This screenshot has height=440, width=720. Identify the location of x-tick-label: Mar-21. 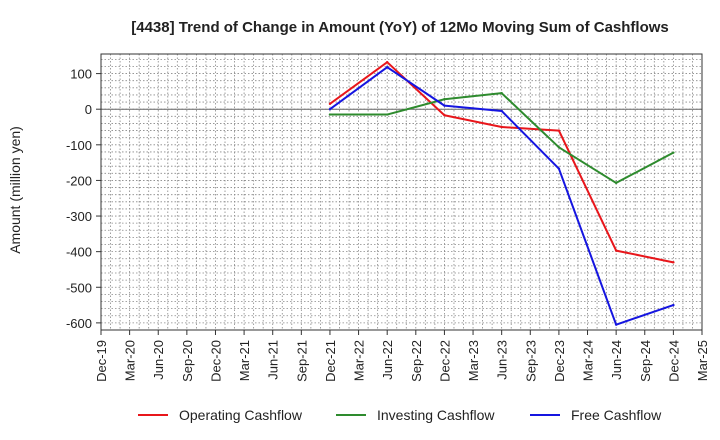
(244, 360).